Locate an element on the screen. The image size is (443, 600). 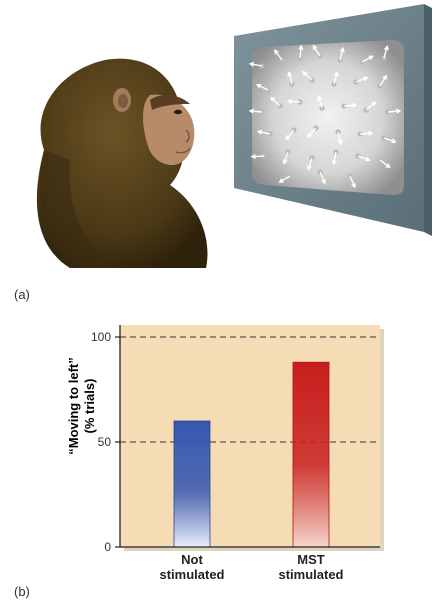
y-axis-label-line-1: “Moving to left” is located at coordinates (73, 406).